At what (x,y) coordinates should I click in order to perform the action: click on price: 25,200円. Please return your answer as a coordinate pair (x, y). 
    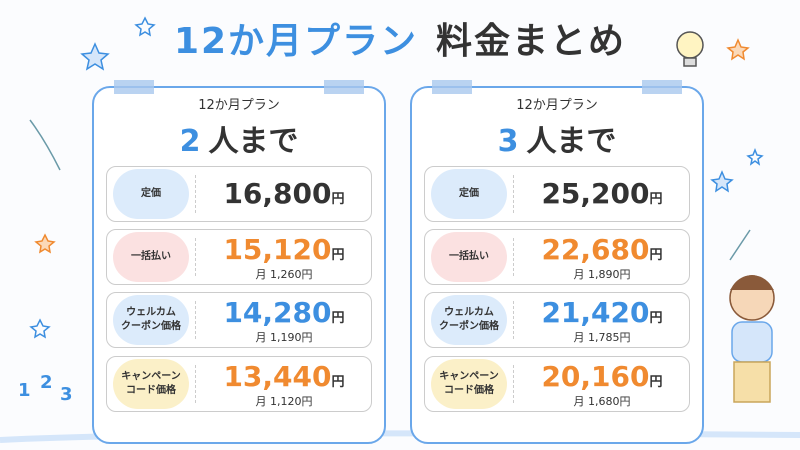
    Looking at the image, I should click on (602, 193).